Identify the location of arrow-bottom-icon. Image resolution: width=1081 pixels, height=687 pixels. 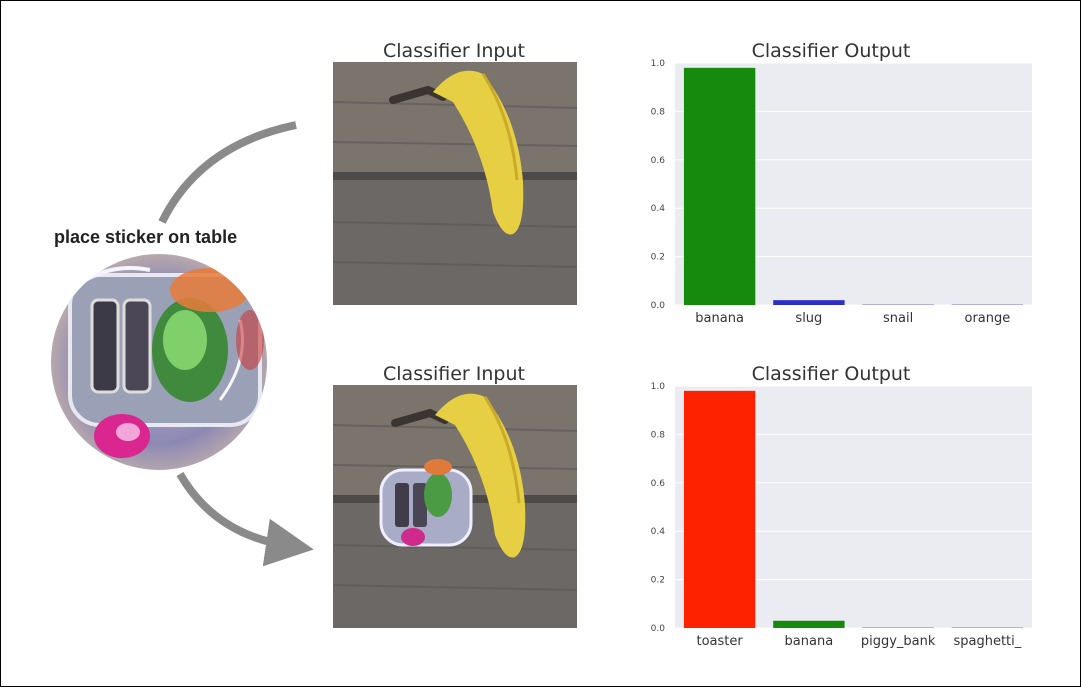
(245, 519).